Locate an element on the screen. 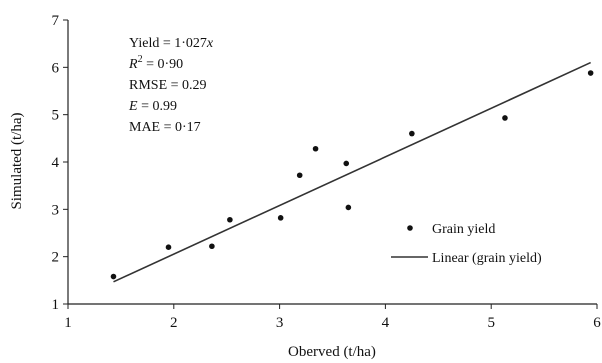 Image resolution: width=602 pixels, height=363 pixels. legend-line-label: Linear (grain yield) is located at coordinates (487, 258).